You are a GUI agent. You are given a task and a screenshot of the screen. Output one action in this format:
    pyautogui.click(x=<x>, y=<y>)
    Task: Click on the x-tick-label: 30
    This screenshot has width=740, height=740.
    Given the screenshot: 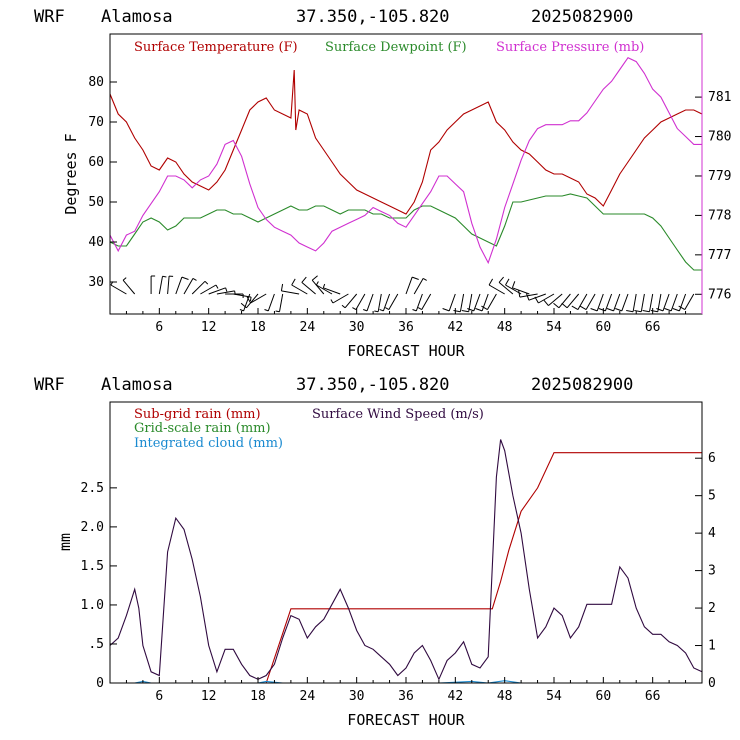 What is the action you would take?
    pyautogui.click(x=357, y=696)
    